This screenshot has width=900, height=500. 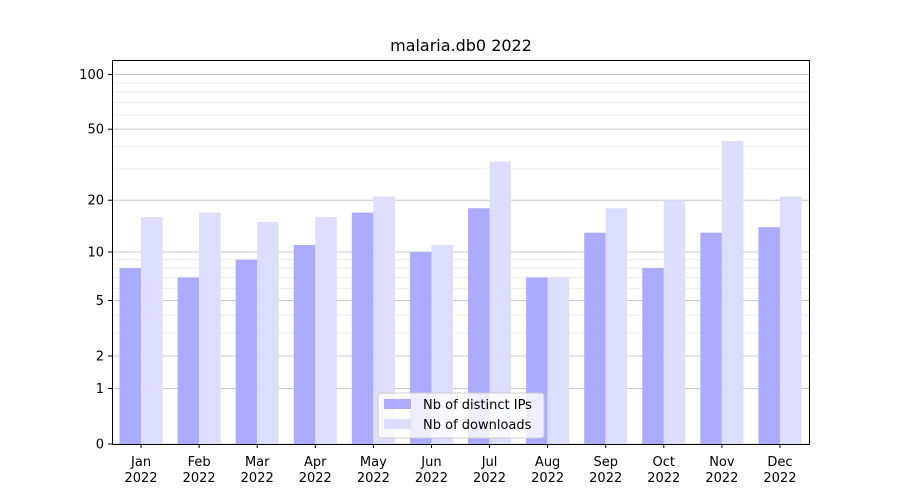 I want to click on bar-distinct-ips-jan, so click(x=130, y=356).